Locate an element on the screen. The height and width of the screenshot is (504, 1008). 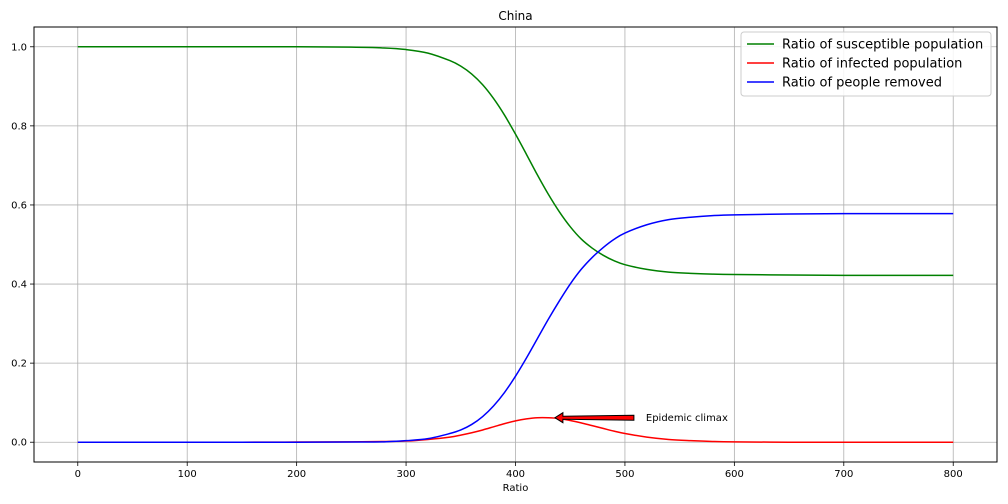
y-tick-label: 0.4 is located at coordinates (19, 285).